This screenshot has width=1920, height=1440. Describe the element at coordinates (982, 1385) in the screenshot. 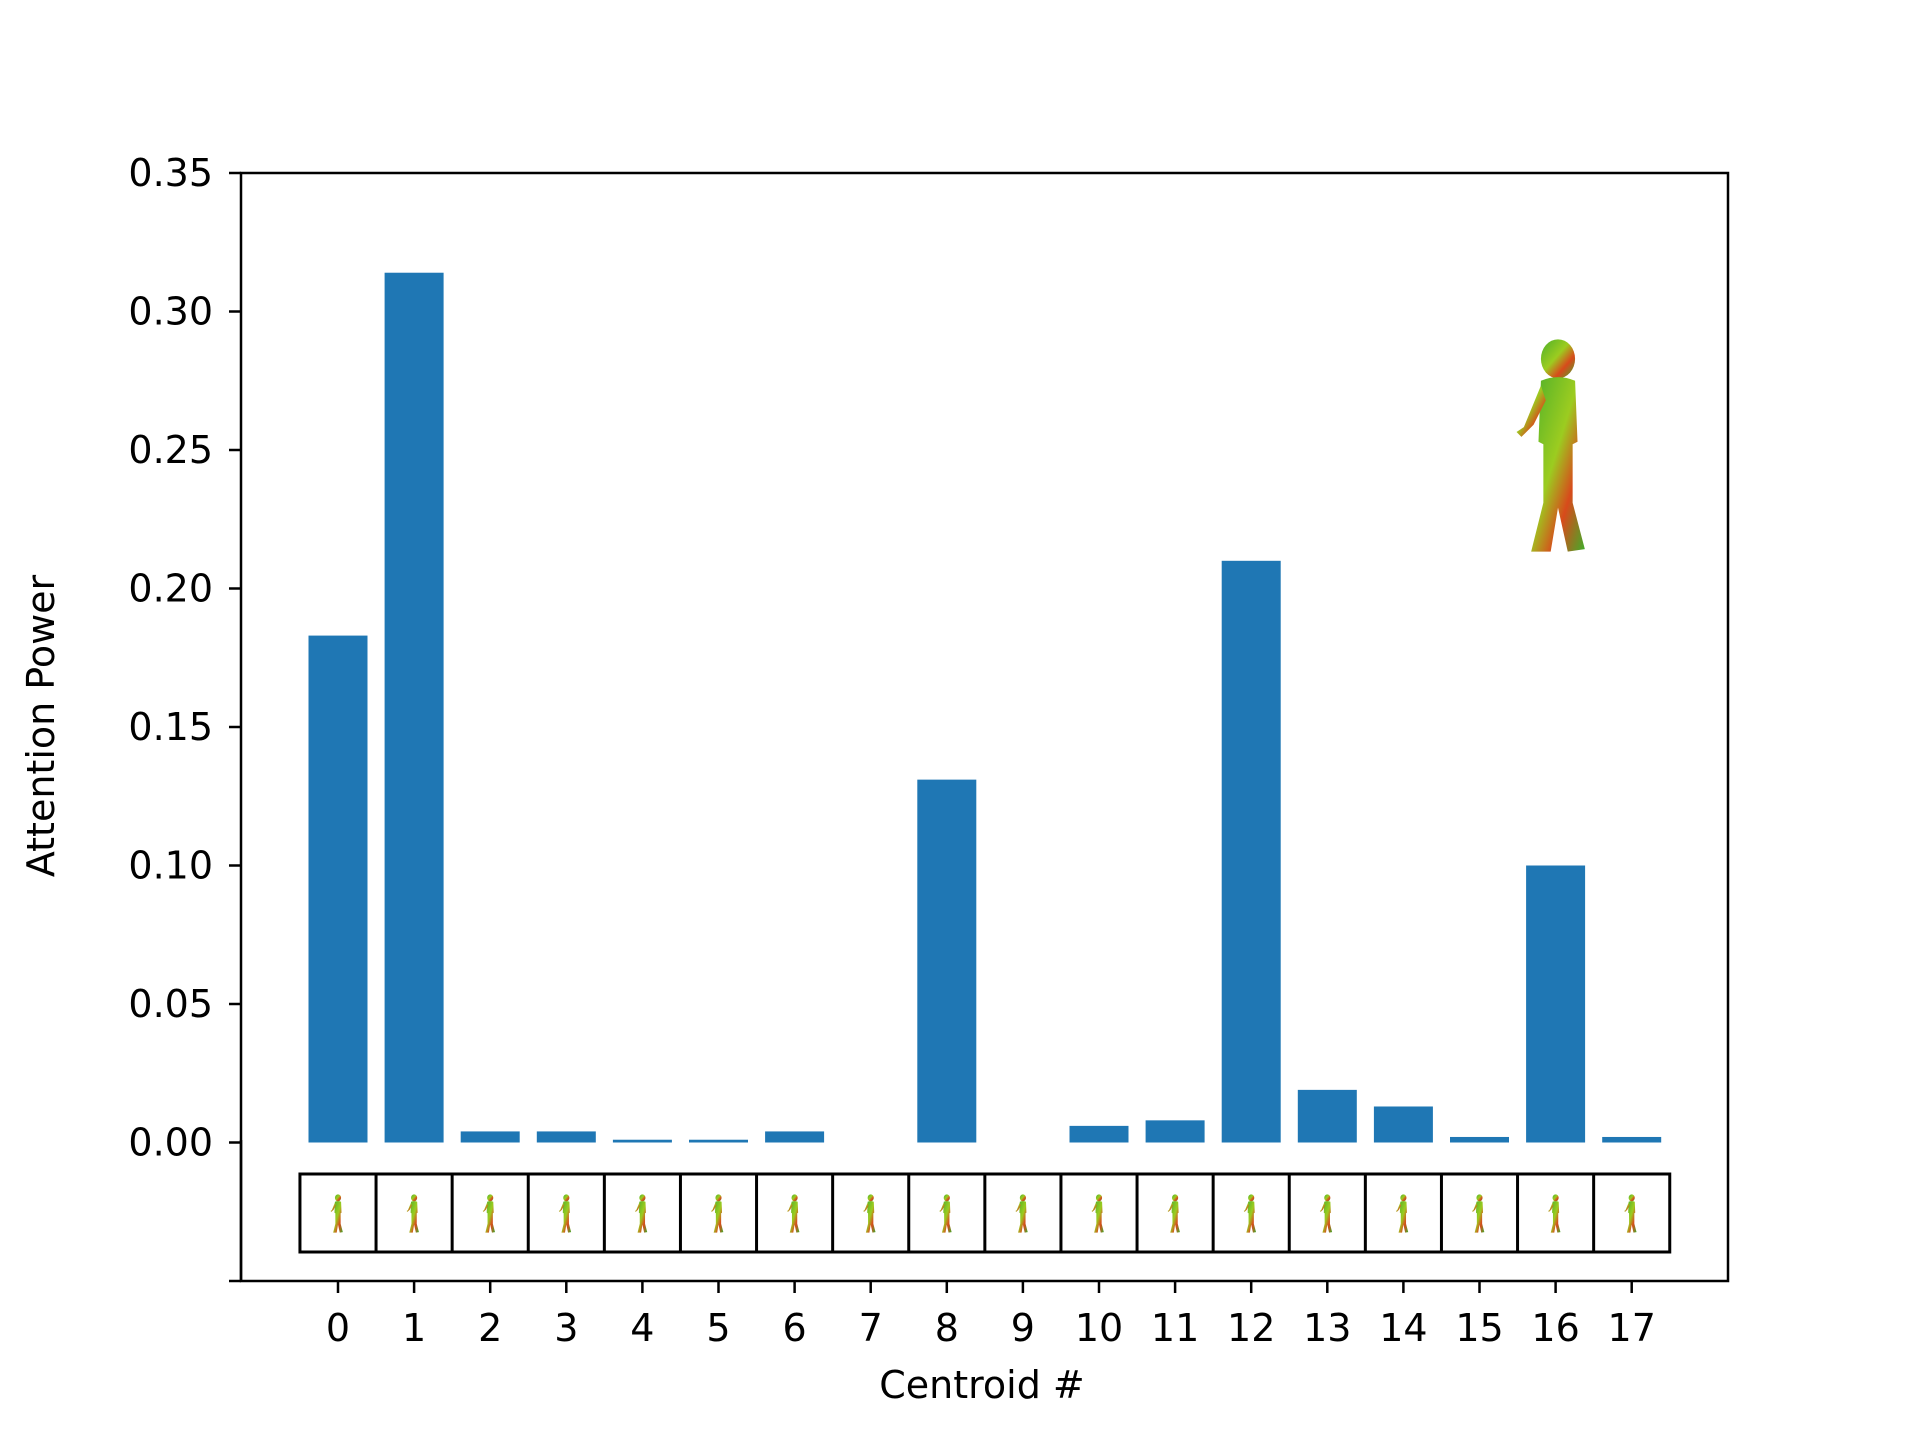

I see `x-axis-label: Centroid #` at that location.